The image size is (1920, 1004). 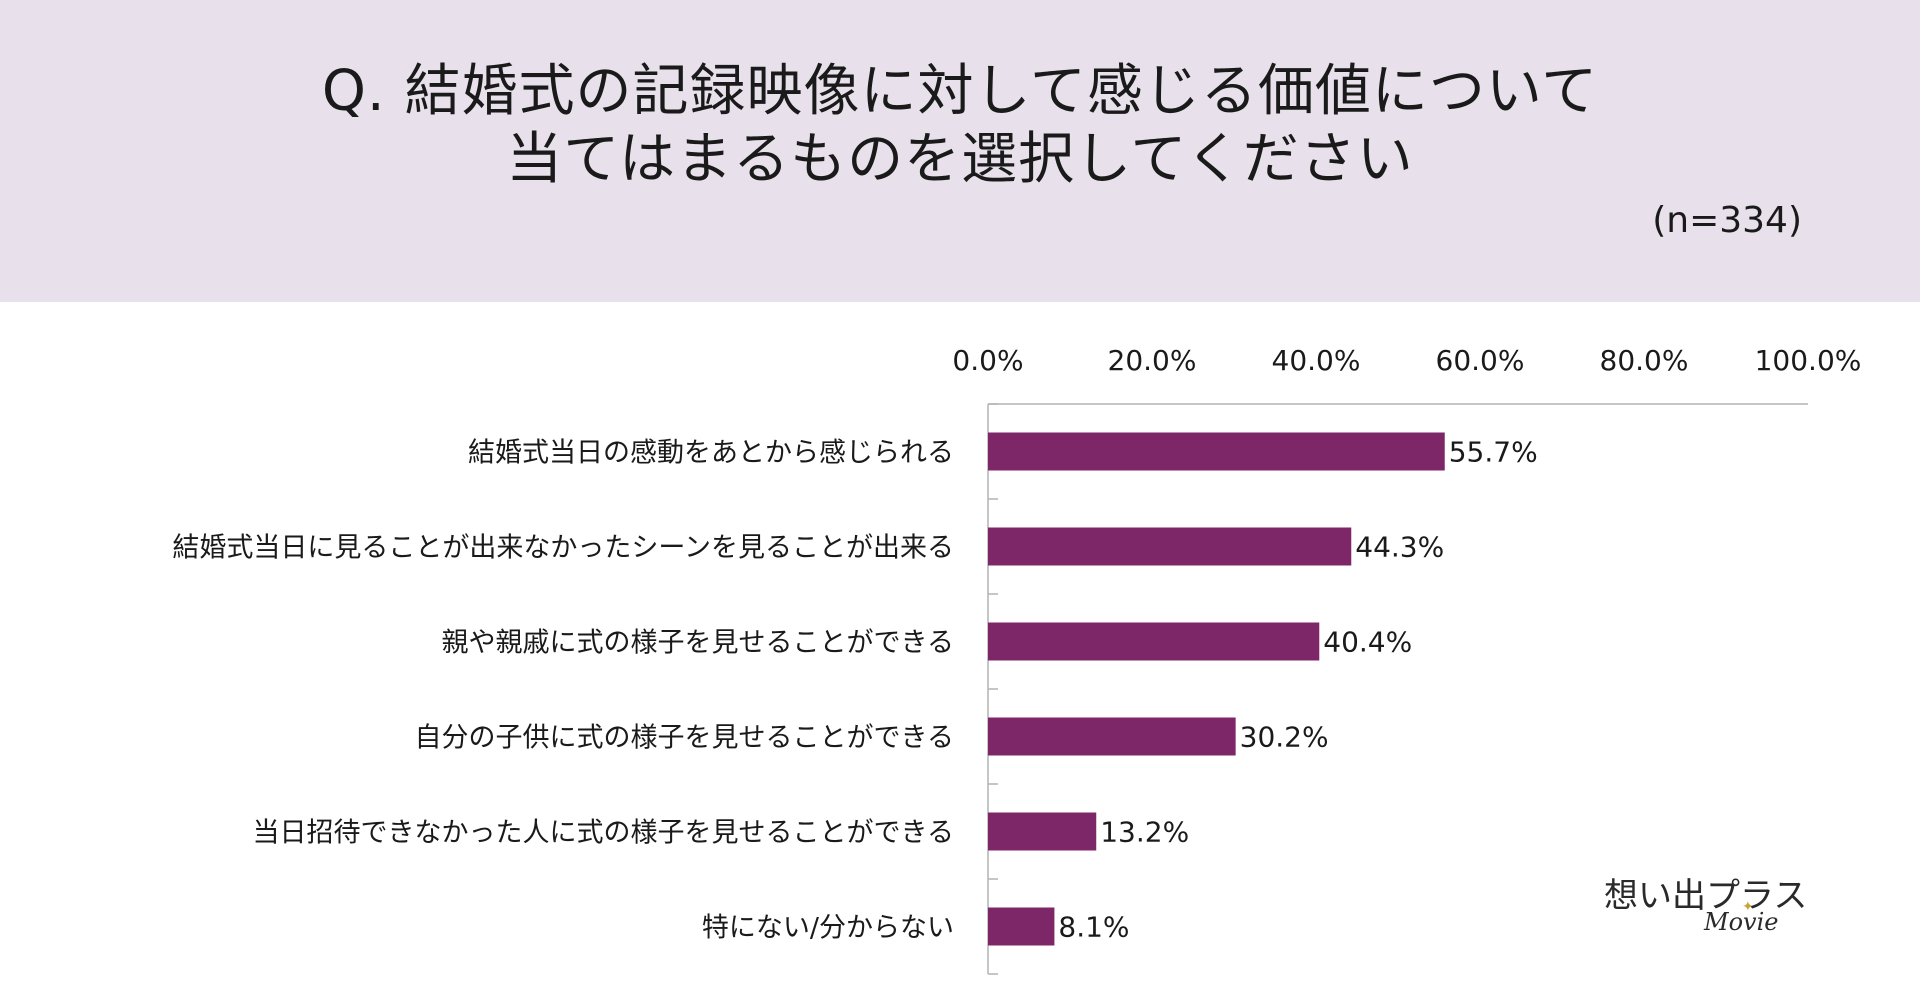 I want to click on data-label: 8.1%, so click(x=1093, y=927).